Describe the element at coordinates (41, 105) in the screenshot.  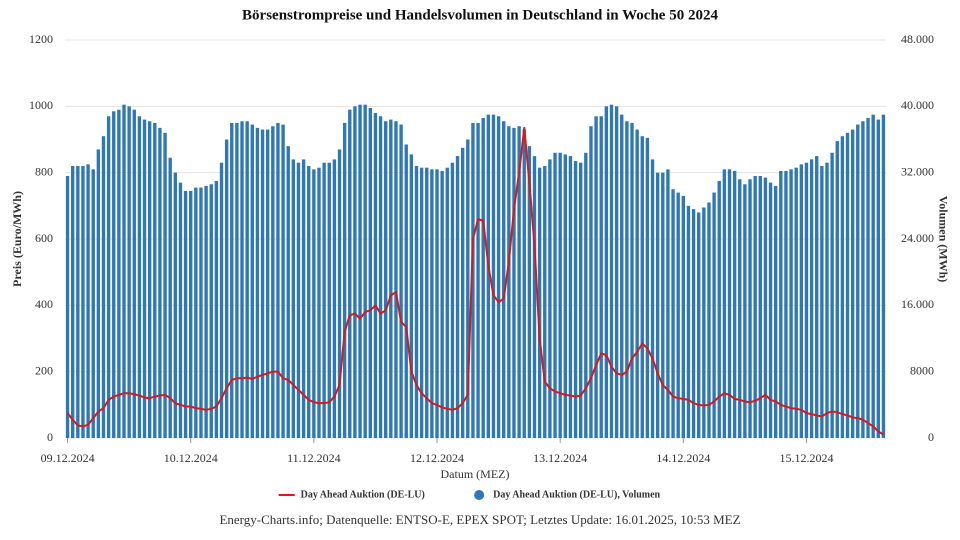
I see `y-tick-label: 1000` at that location.